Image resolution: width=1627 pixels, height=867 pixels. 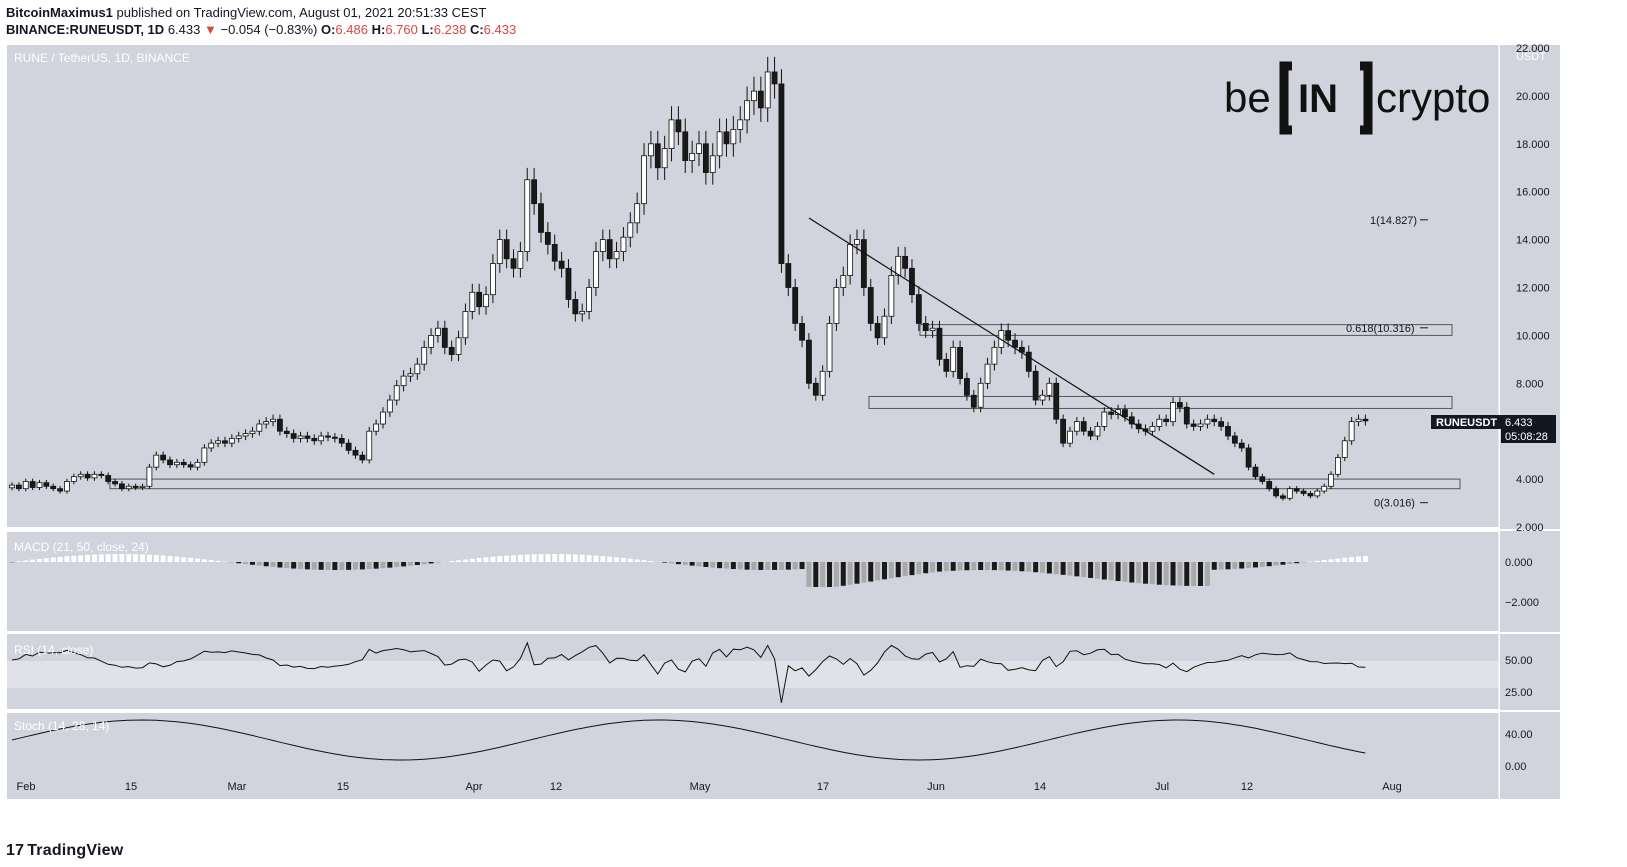 What do you see at coordinates (53, 650) in the screenshot?
I see `rsi-label: RSI (14, close)` at bounding box center [53, 650].